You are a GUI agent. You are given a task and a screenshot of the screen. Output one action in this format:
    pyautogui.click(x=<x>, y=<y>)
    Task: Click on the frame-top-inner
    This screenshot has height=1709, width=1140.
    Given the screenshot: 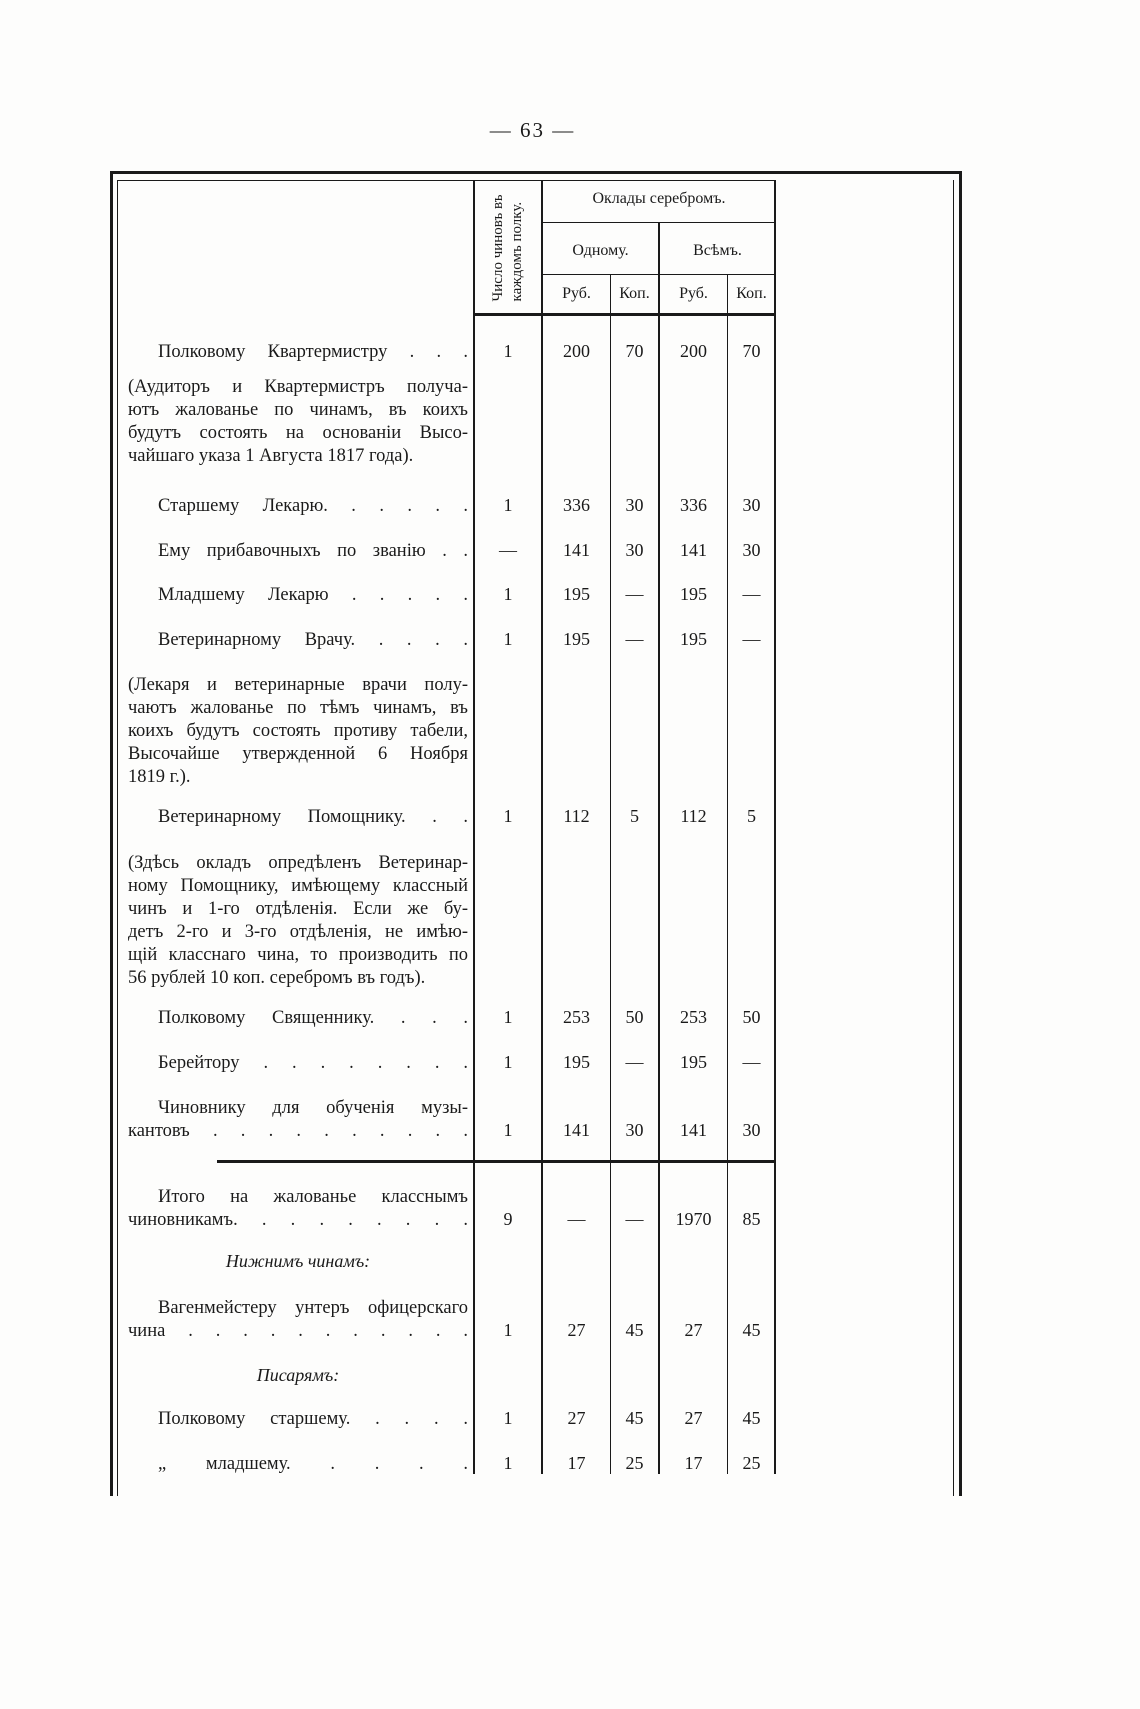 What is the action you would take?
    pyautogui.click(x=446, y=180)
    